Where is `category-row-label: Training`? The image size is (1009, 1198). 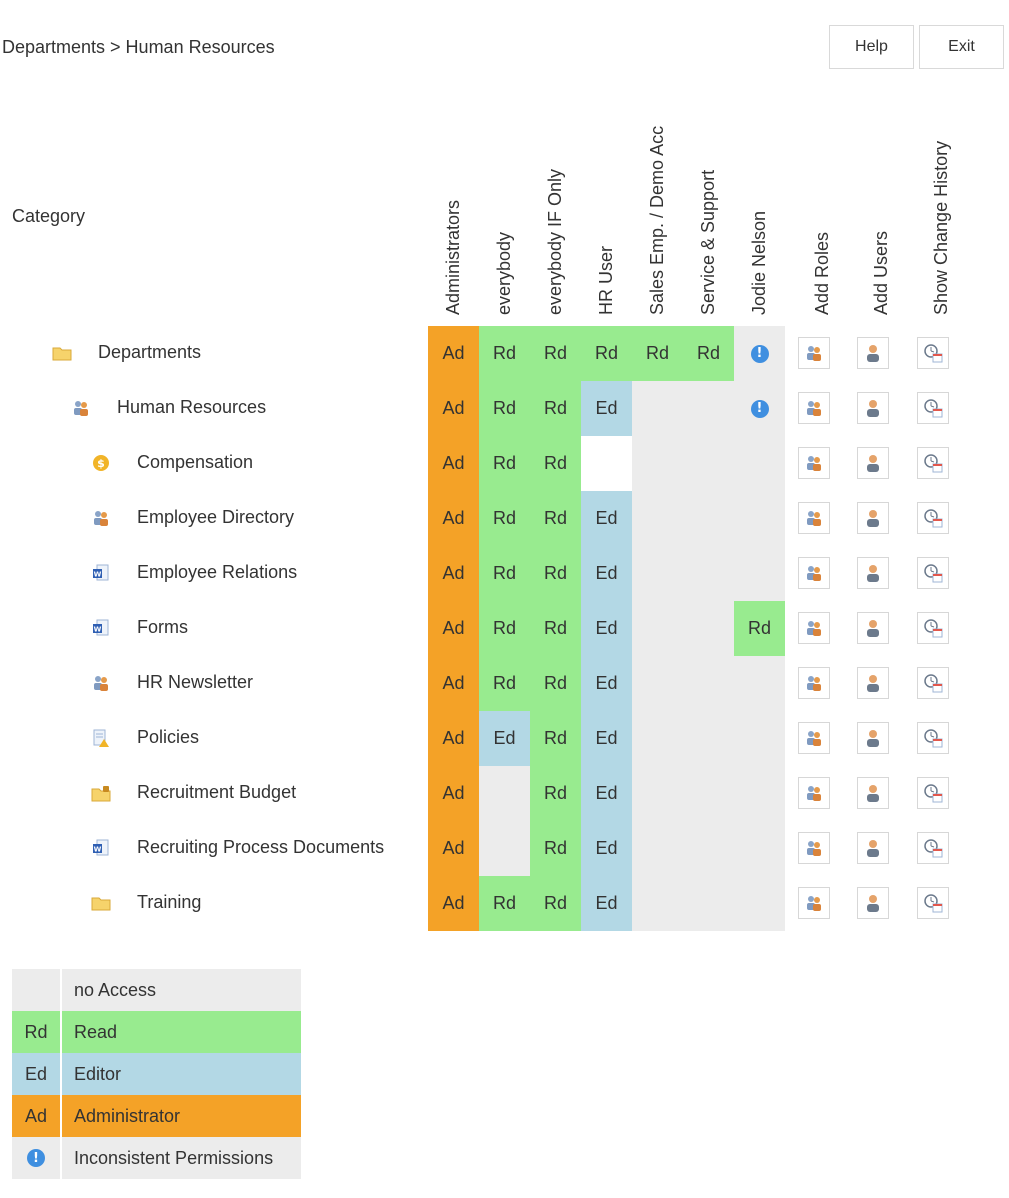 category-row-label: Training is located at coordinates (169, 902).